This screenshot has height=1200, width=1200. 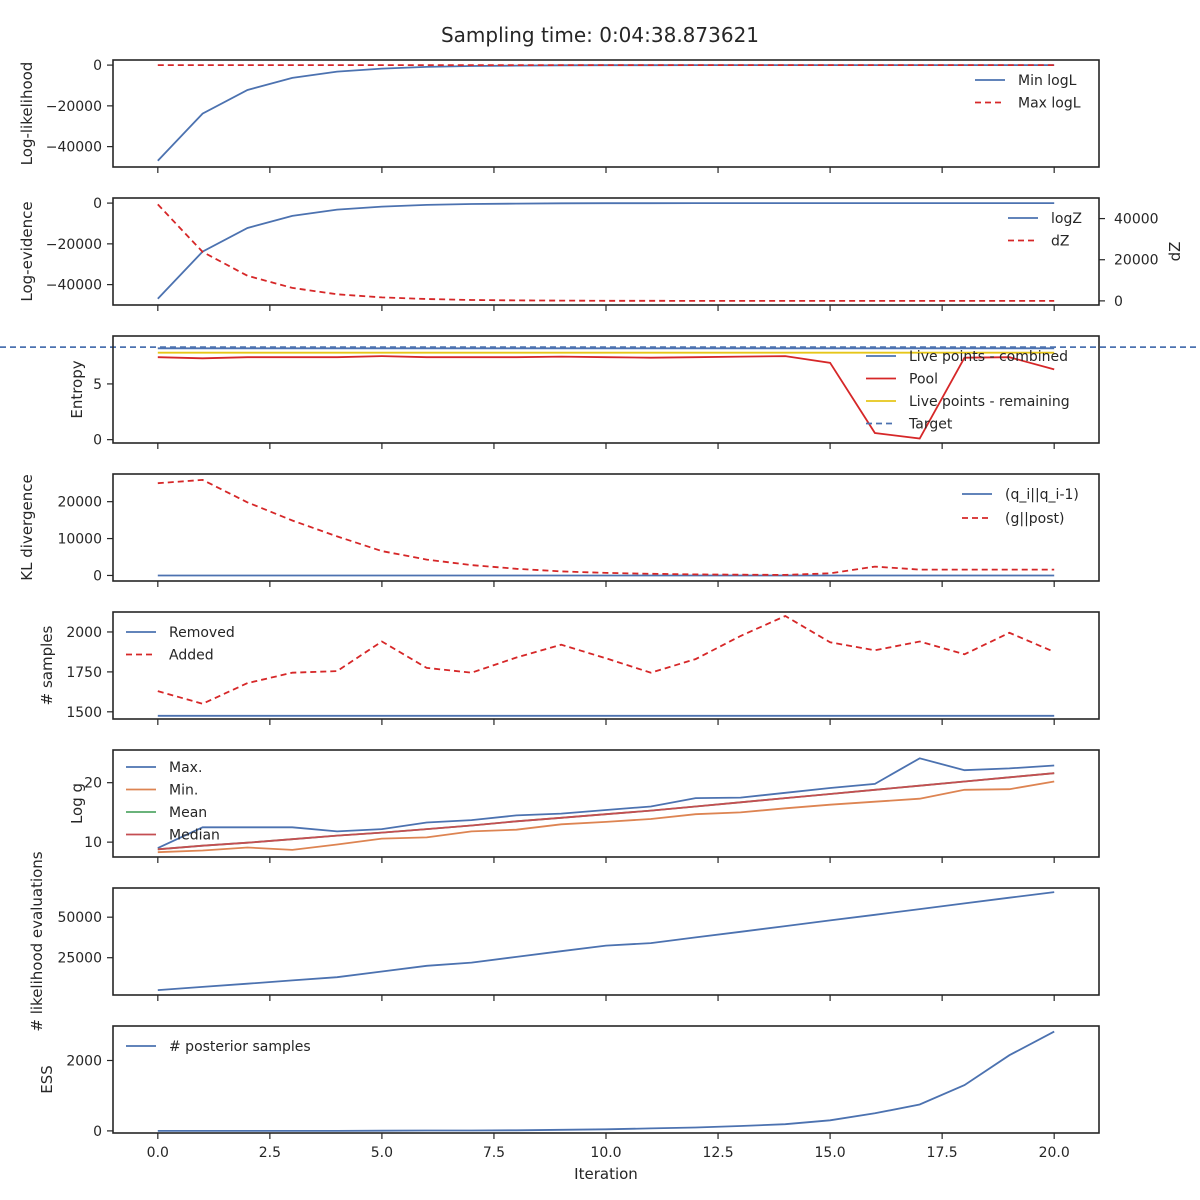 What do you see at coordinates (606, 817) in the screenshot?
I see `series-line-min` at bounding box center [606, 817].